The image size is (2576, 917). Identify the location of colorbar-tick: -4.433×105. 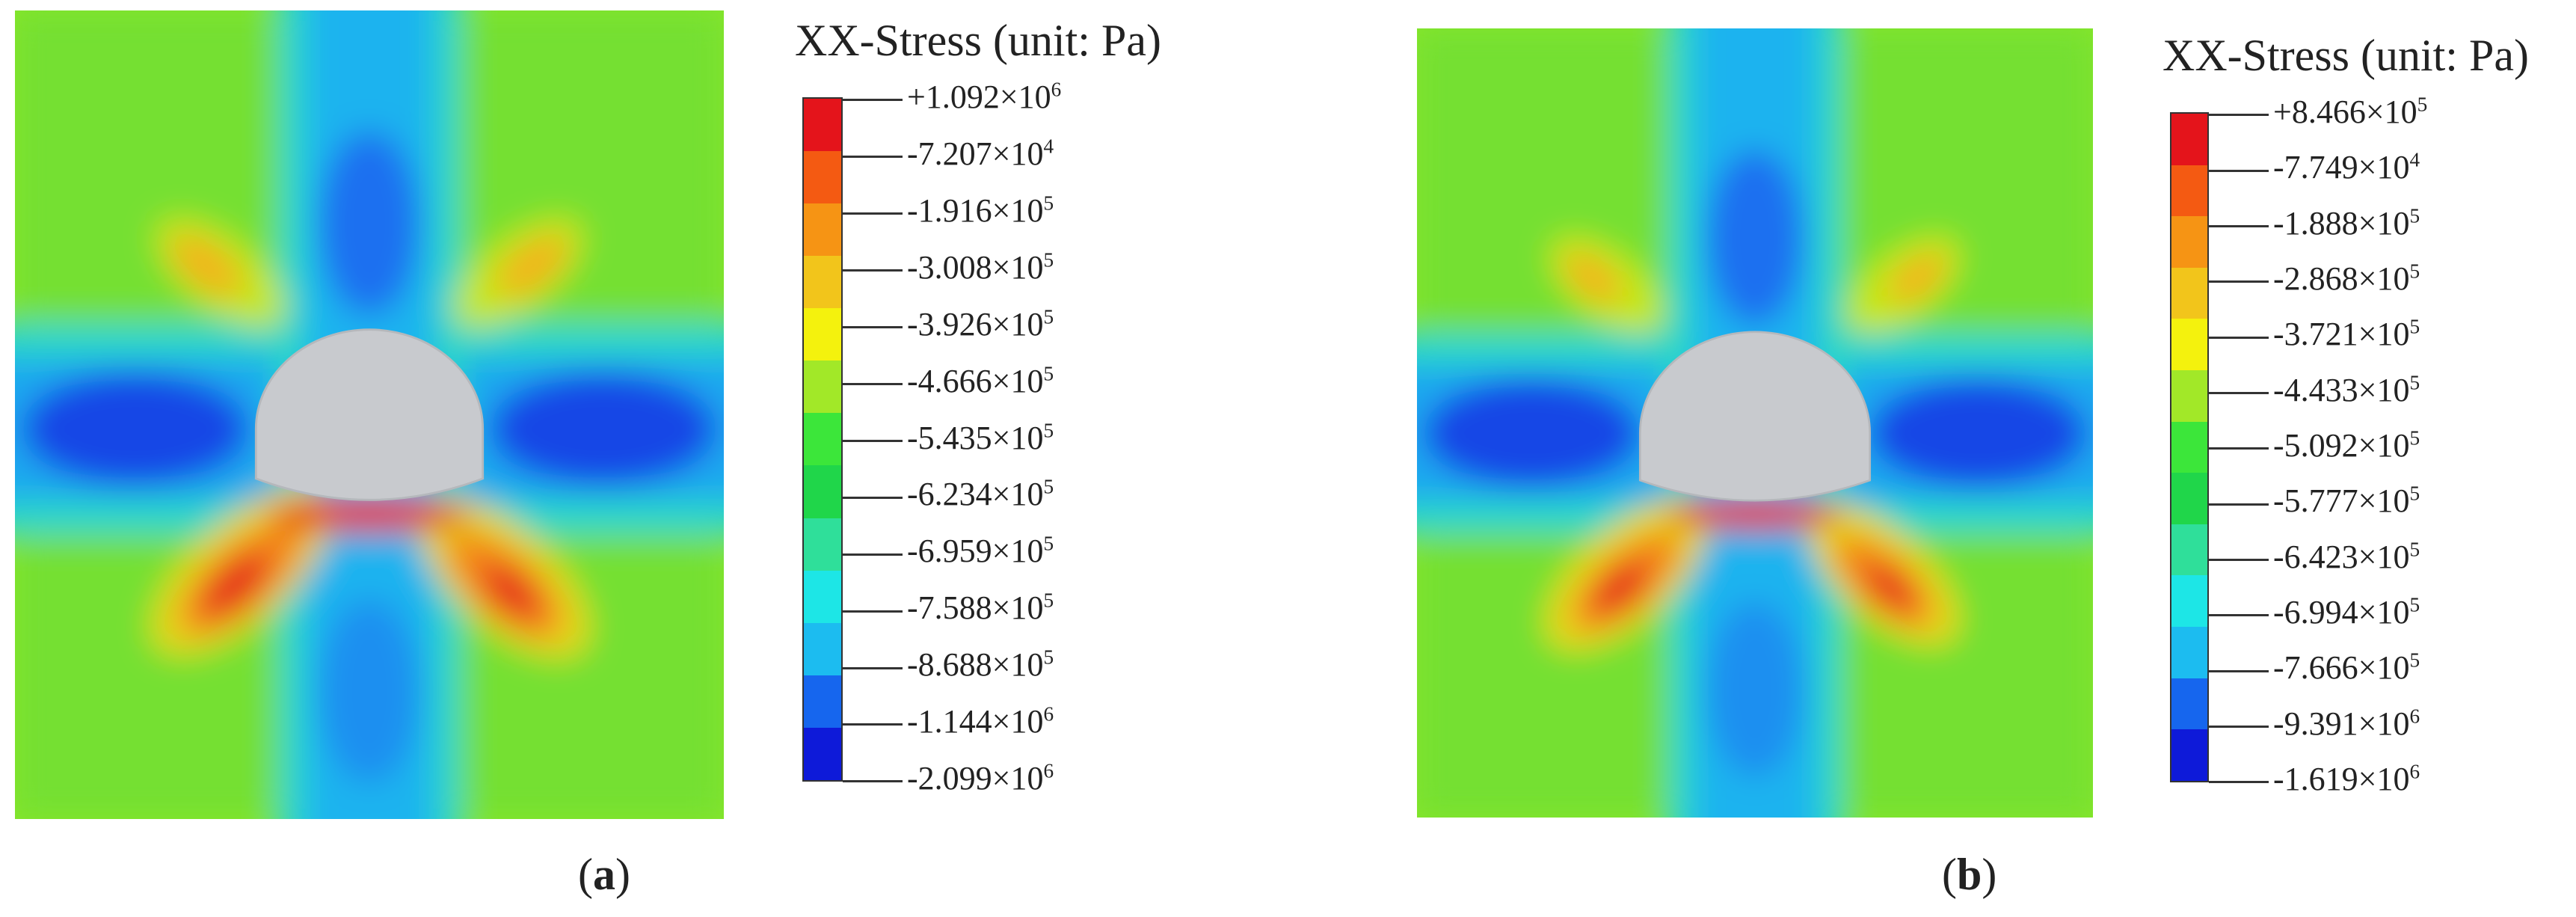
(2314, 390).